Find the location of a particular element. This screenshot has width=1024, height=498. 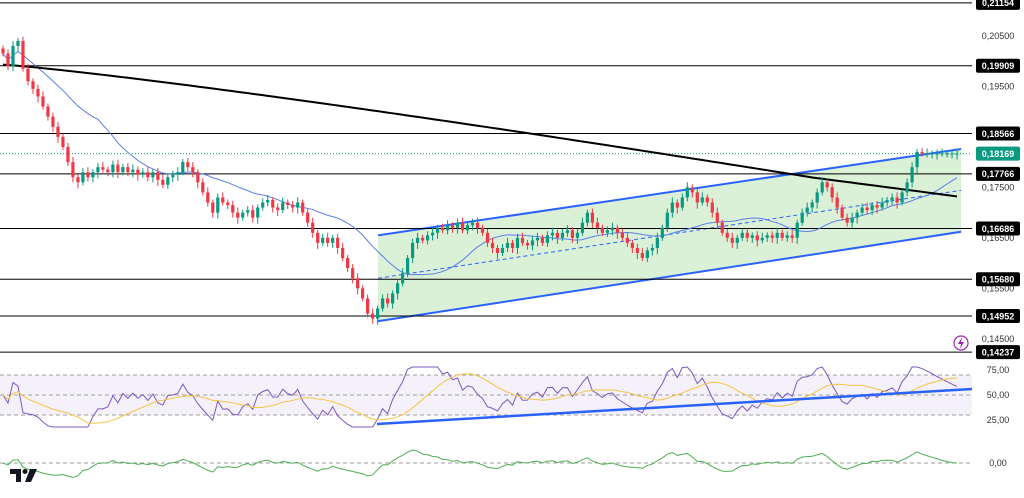

oscillator-line is located at coordinates (480, 463).